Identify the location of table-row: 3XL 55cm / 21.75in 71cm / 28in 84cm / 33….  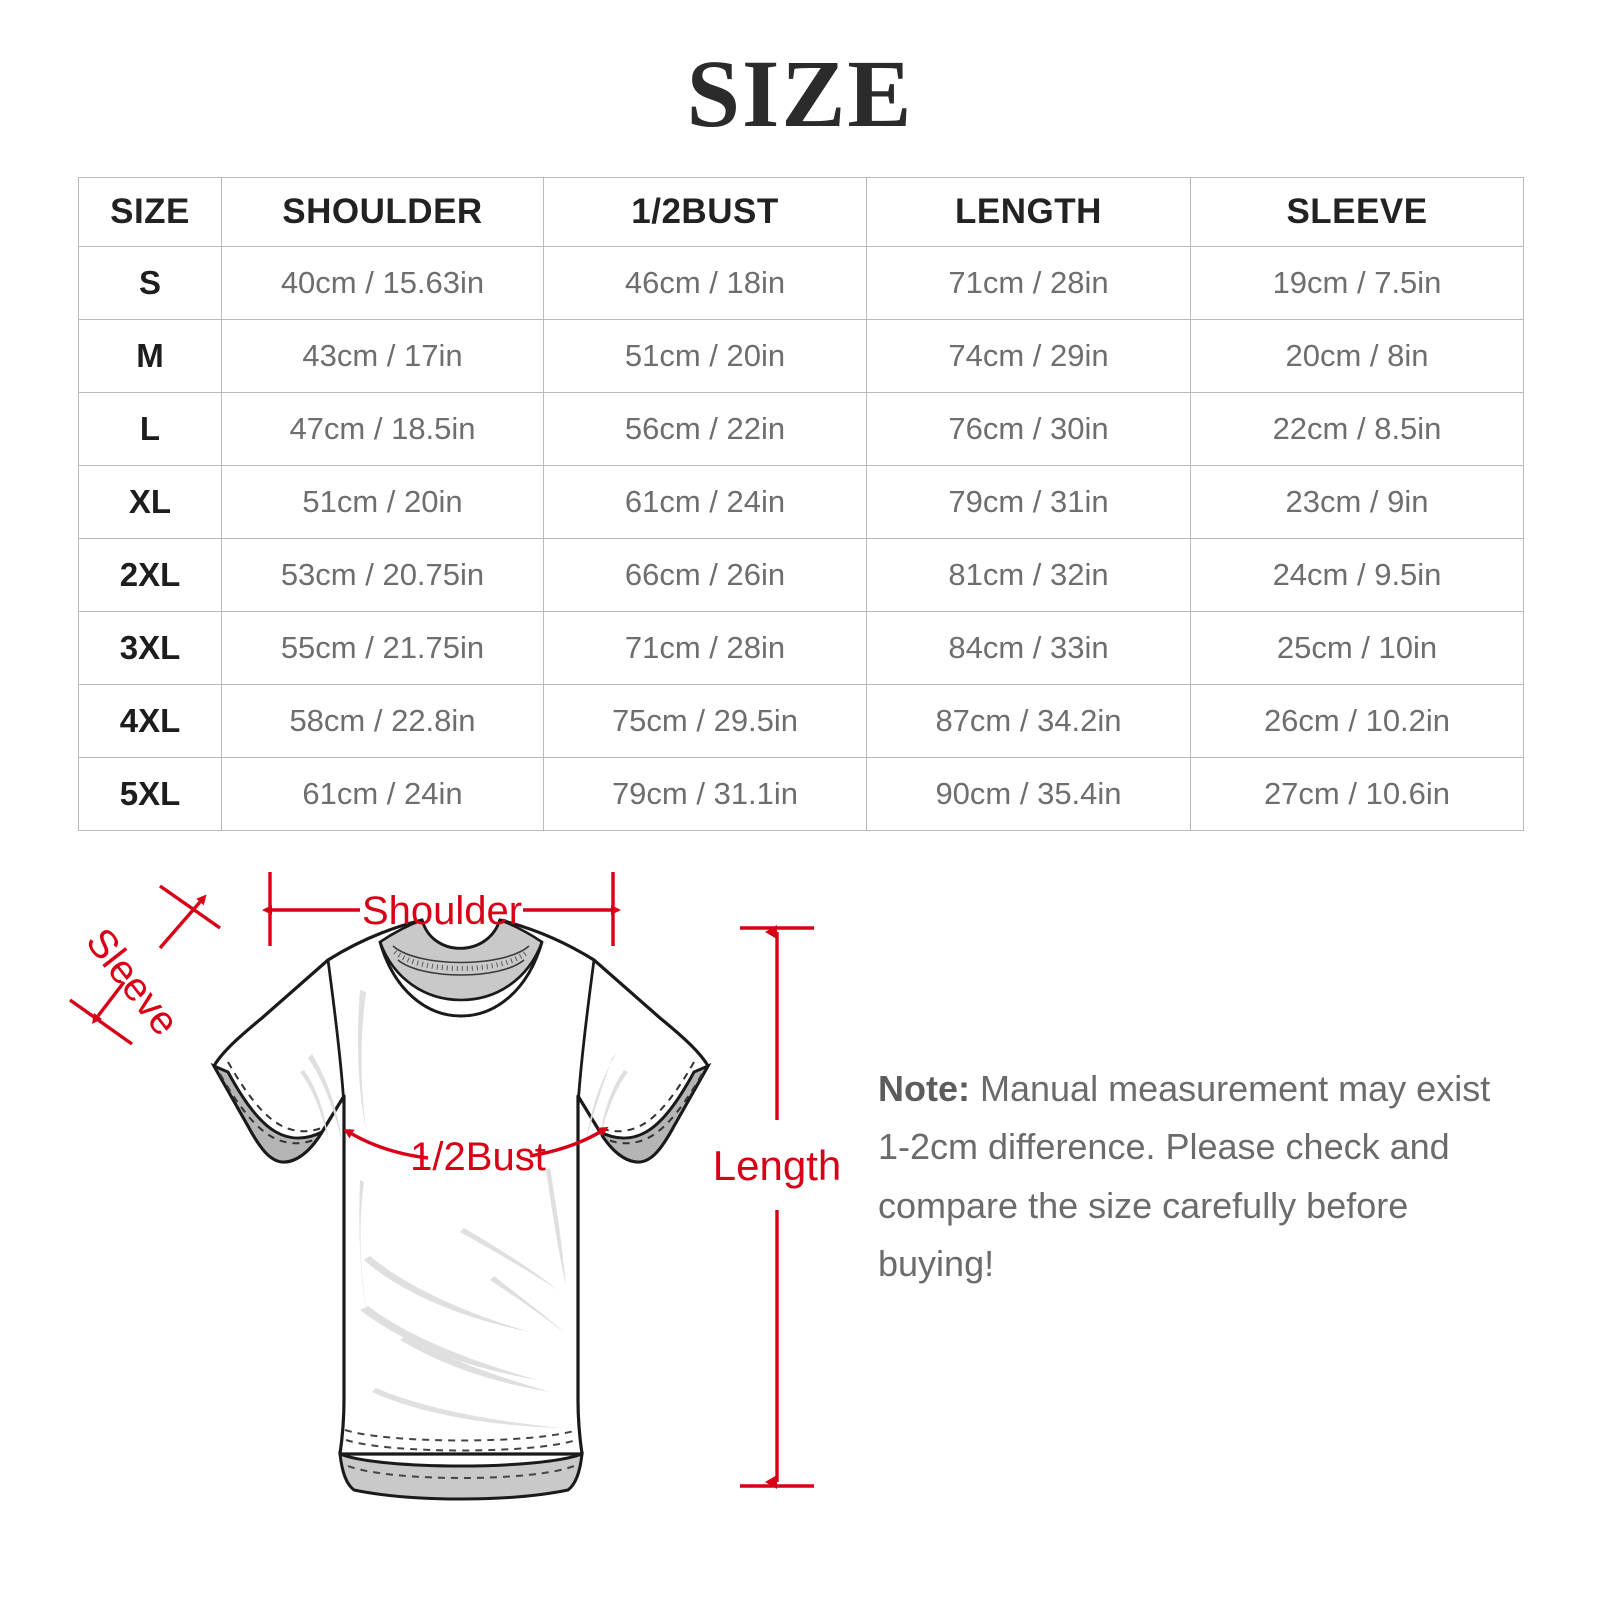
(801, 648).